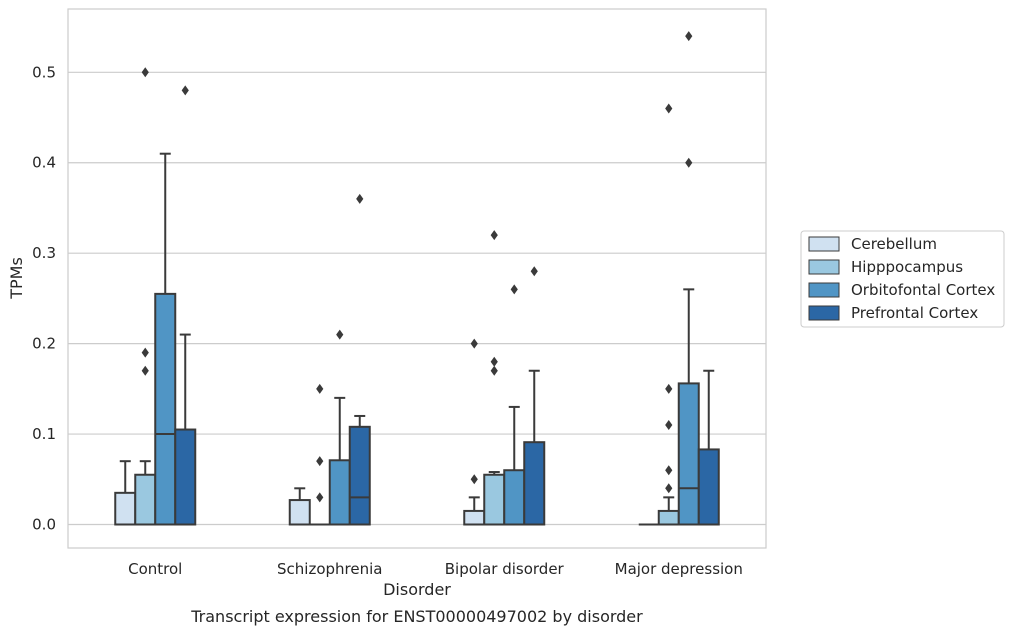 The height and width of the screenshot is (634, 1014). Describe the element at coordinates (923, 290) in the screenshot. I see `legend-label: Orbitofontal Cortex` at that location.